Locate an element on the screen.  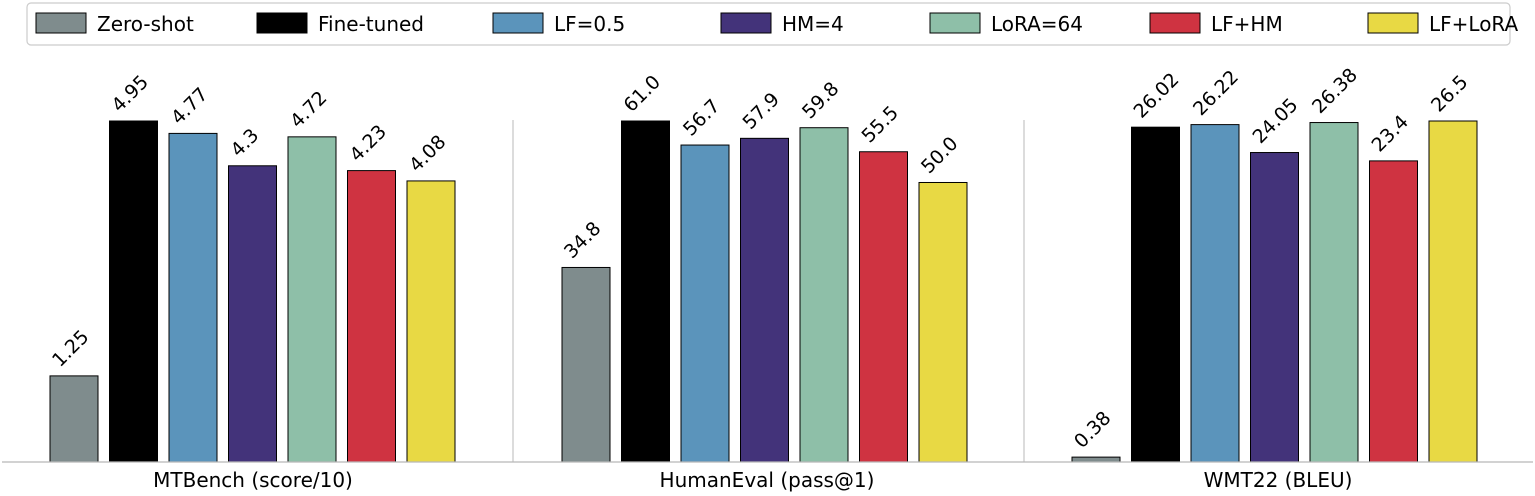
value-label-wmt22-bleu-zero-shot: 0.38 is located at coordinates (1092, 429).